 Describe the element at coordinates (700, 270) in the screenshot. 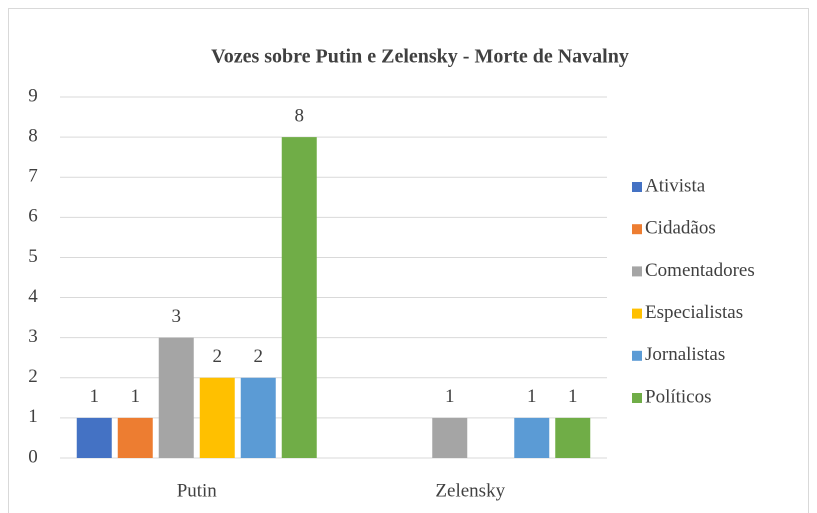

I see `legend-label: Comentadores` at that location.